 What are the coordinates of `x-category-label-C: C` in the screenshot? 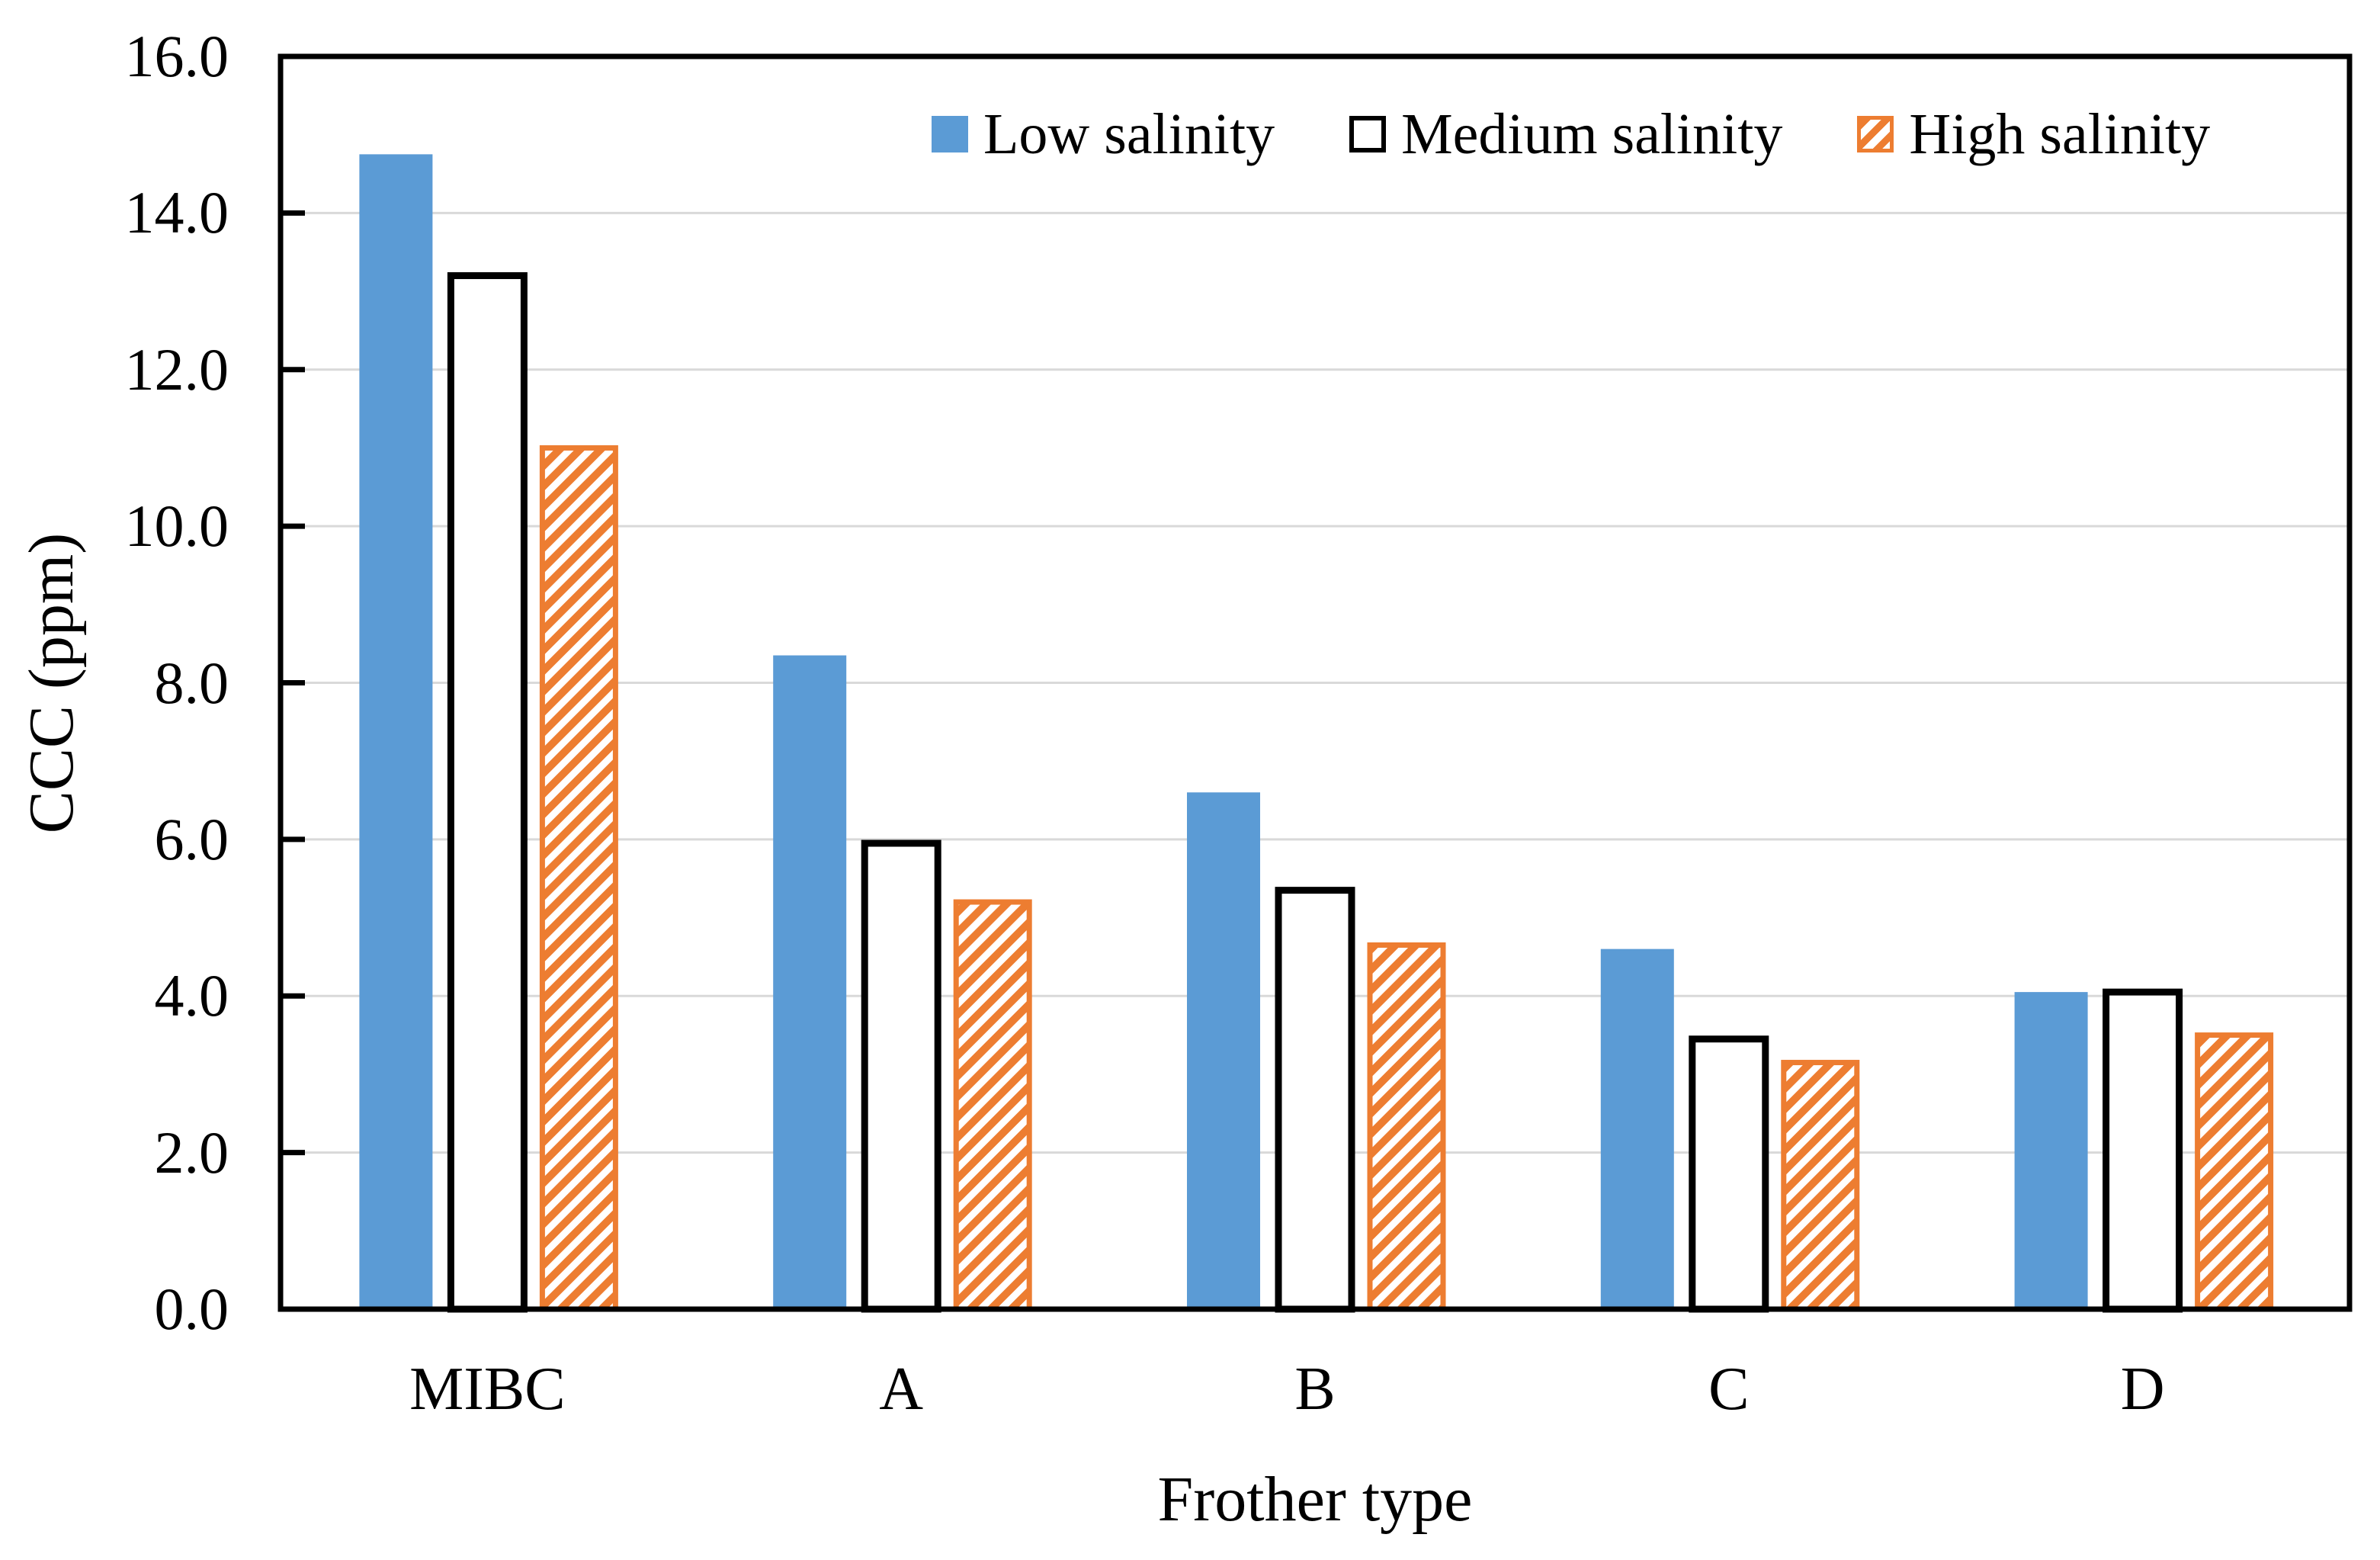 It's located at (1729, 1389).